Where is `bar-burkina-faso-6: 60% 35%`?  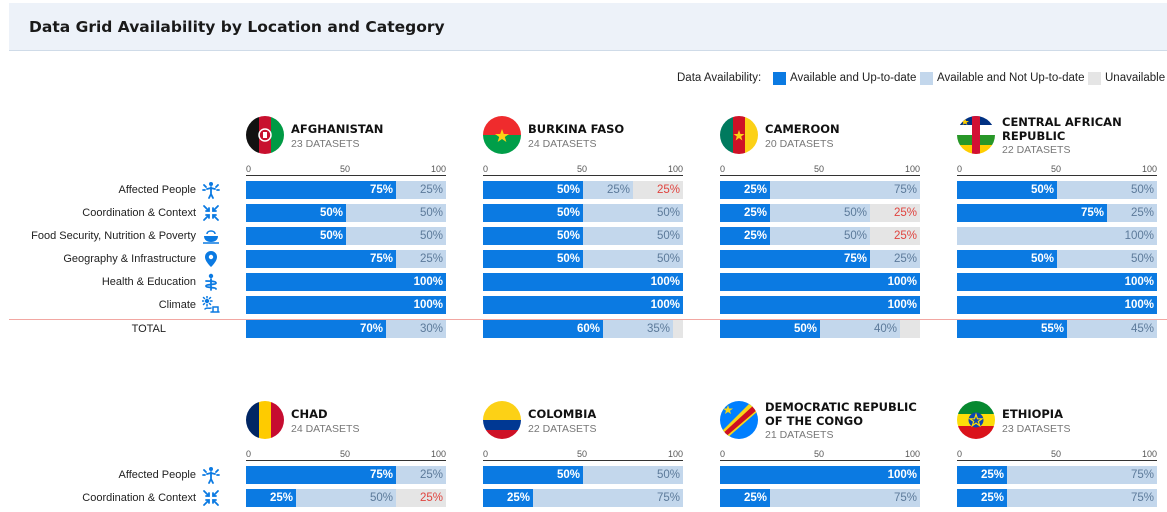 bar-burkina-faso-6: 60% 35% is located at coordinates (583, 329).